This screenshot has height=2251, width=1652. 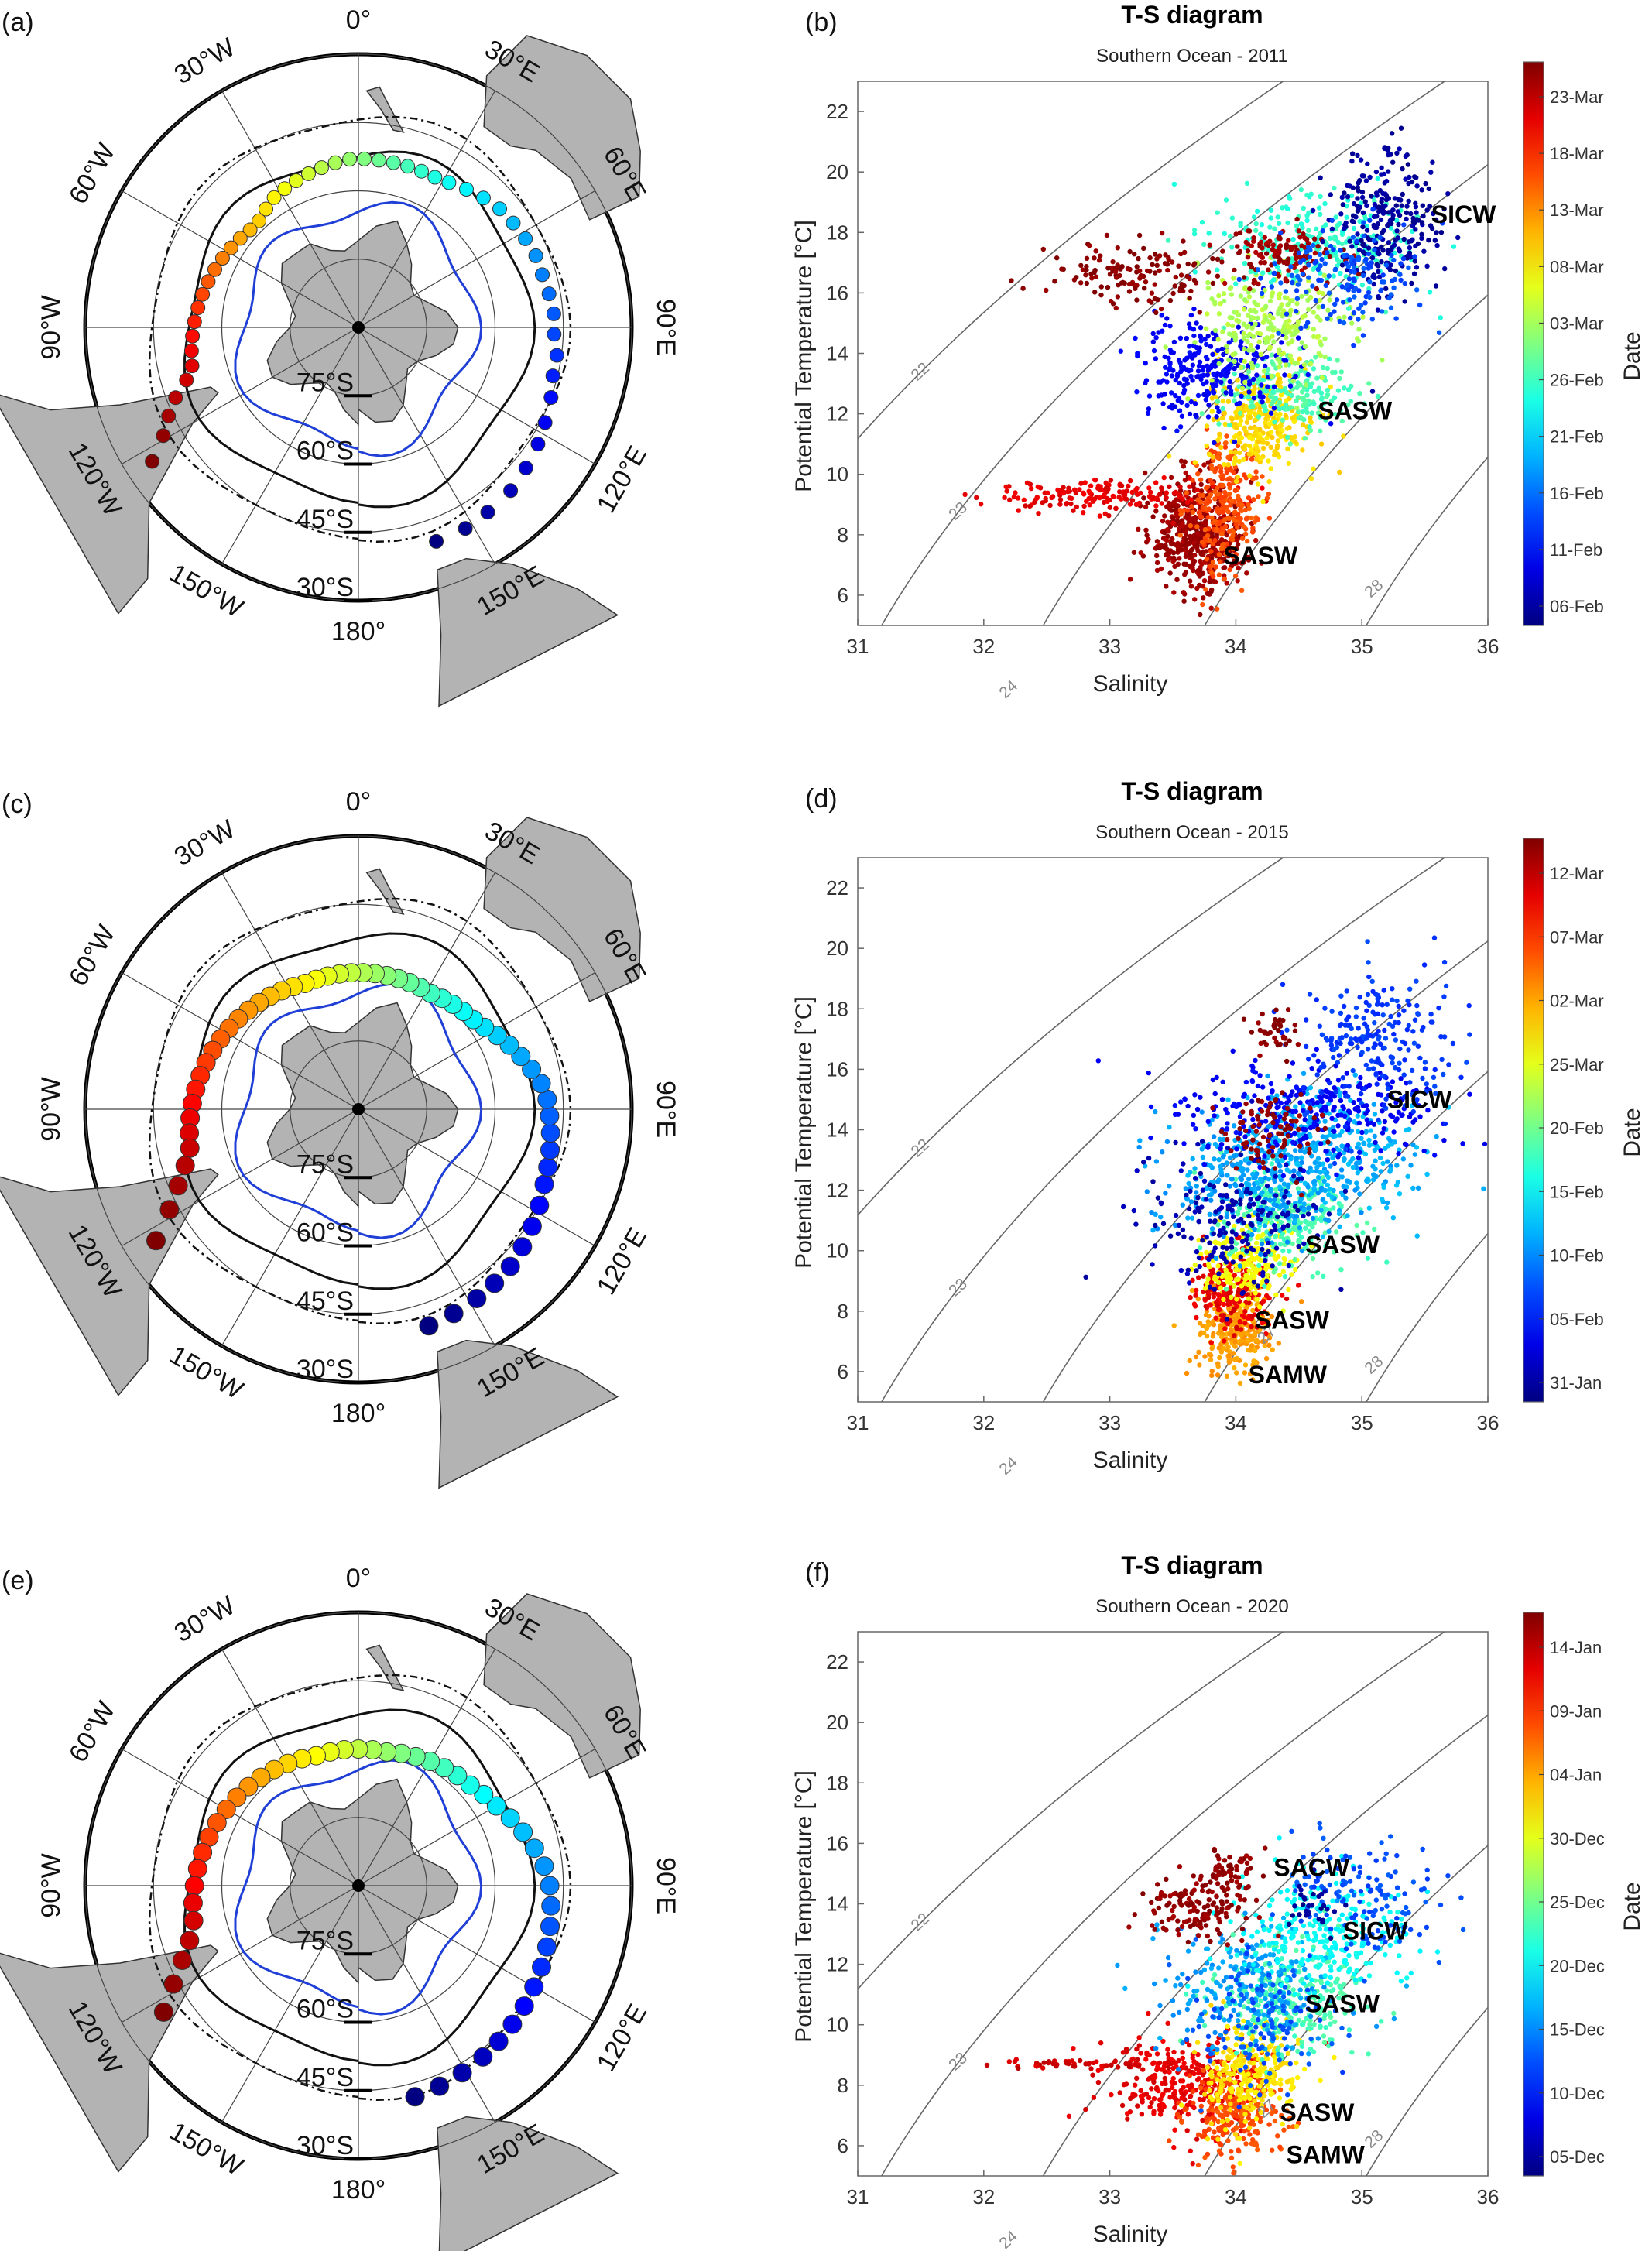 I want to click on chart-title: T-S diagram, so click(x=1192, y=791).